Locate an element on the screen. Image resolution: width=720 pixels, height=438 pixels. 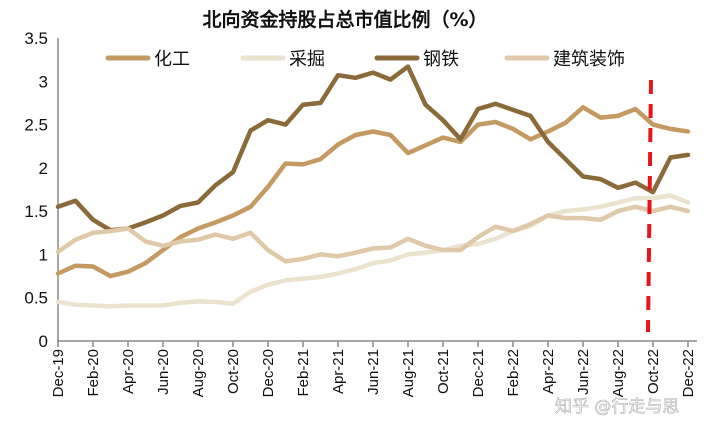
x-tick-label: Feb-20 is located at coordinates (93, 373).